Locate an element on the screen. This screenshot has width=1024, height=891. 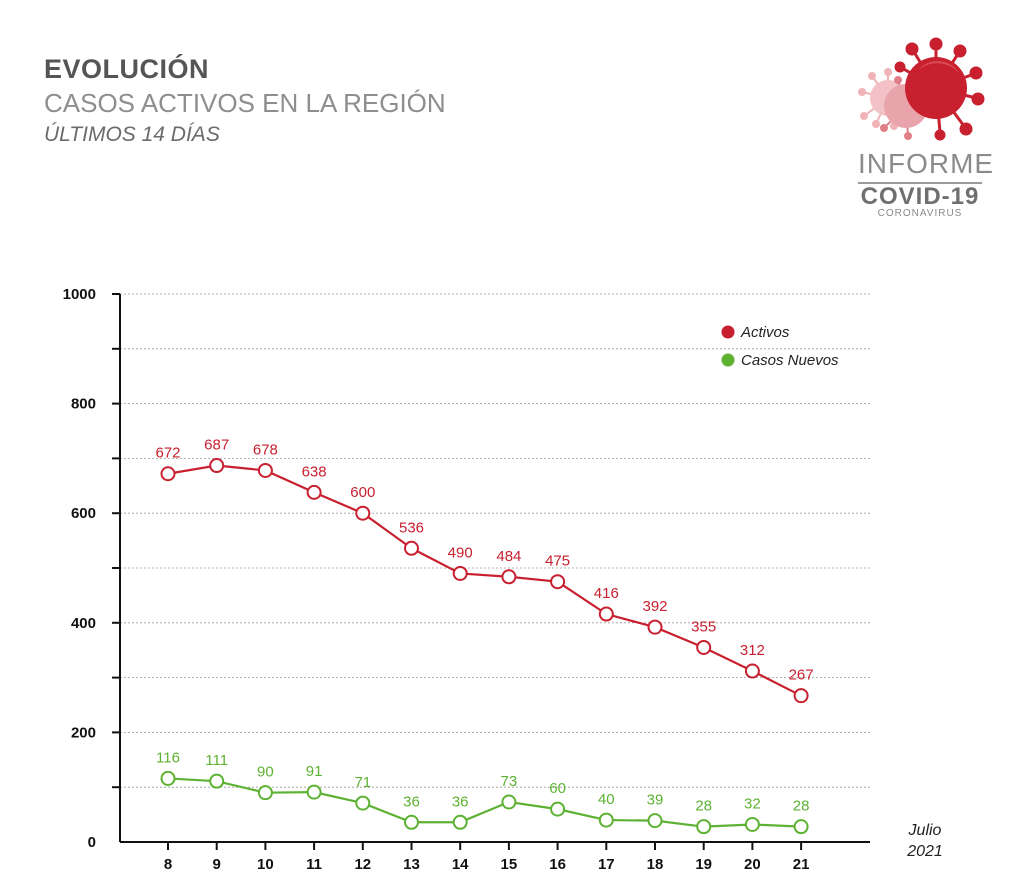
x-tick-label: 18 is located at coordinates (655, 864).